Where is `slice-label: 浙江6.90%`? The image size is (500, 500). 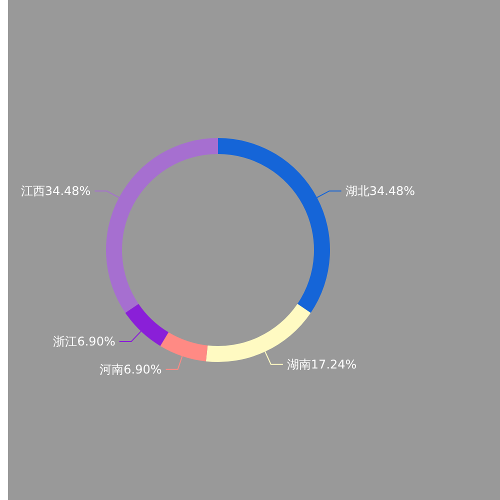
slice-label: 浙江6.90% is located at coordinates (84, 341).